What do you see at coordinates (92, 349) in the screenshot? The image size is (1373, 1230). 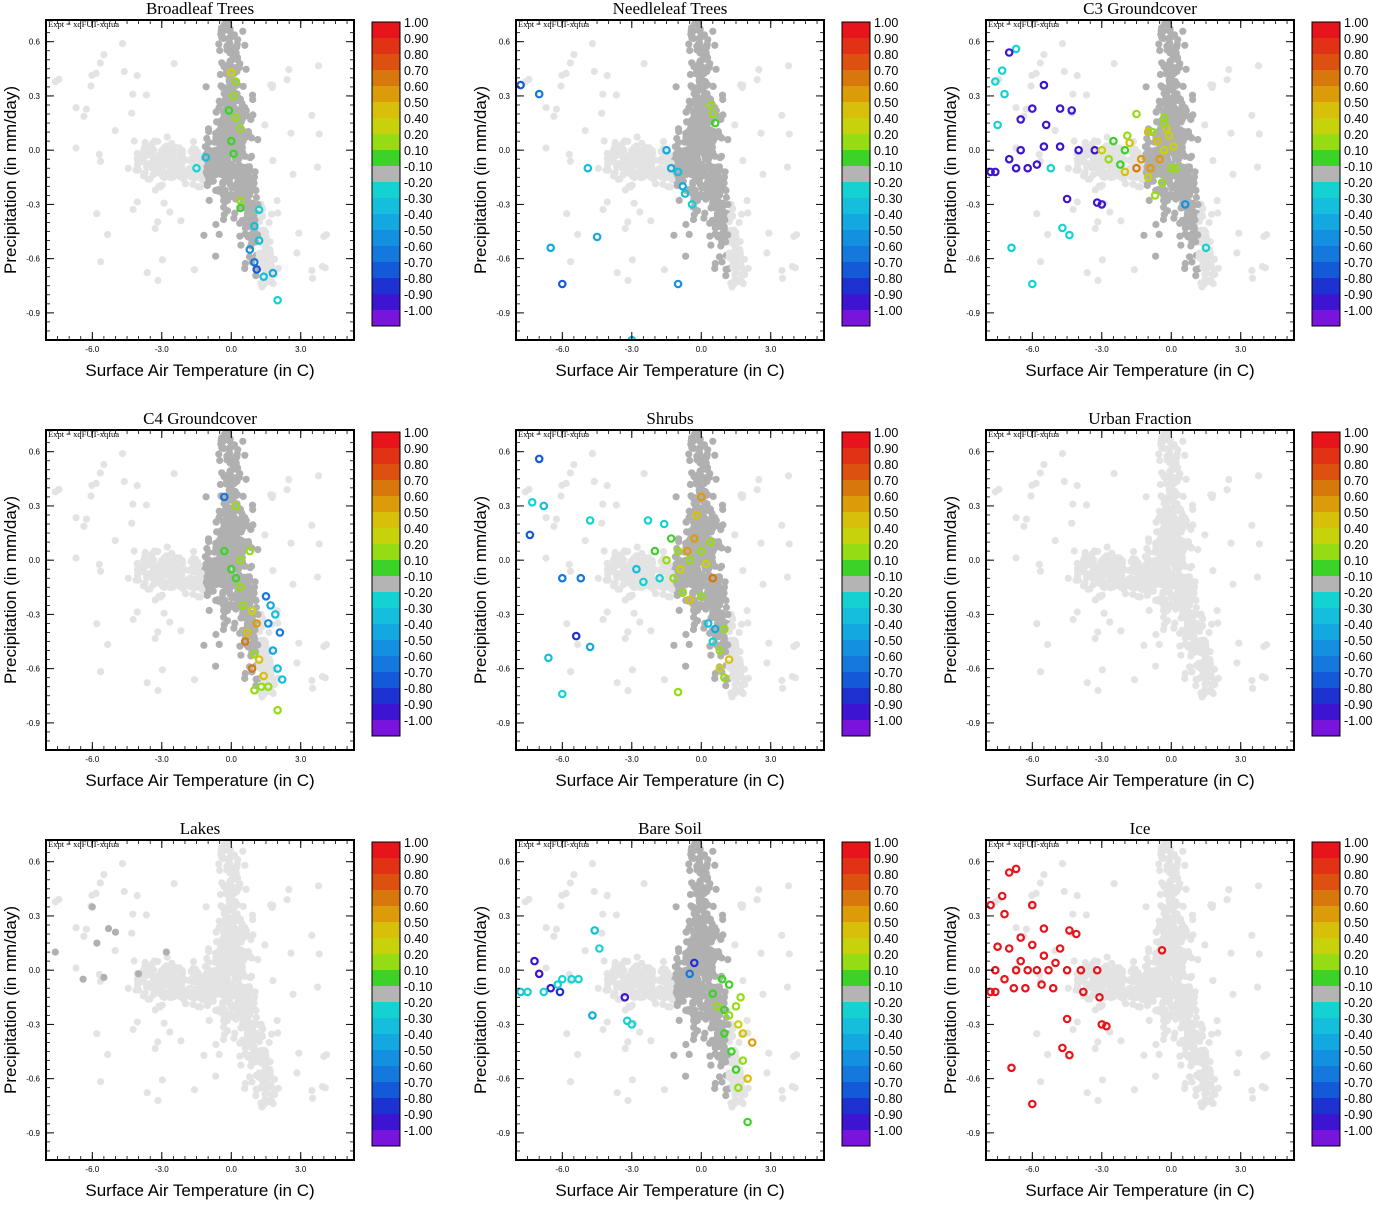 I see `x-tick-label: -6.0` at bounding box center [92, 349].